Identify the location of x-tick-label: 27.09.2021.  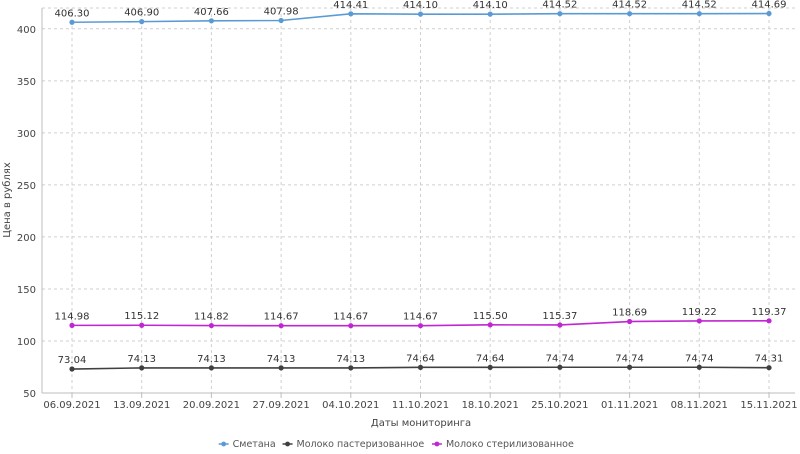
(280, 405).